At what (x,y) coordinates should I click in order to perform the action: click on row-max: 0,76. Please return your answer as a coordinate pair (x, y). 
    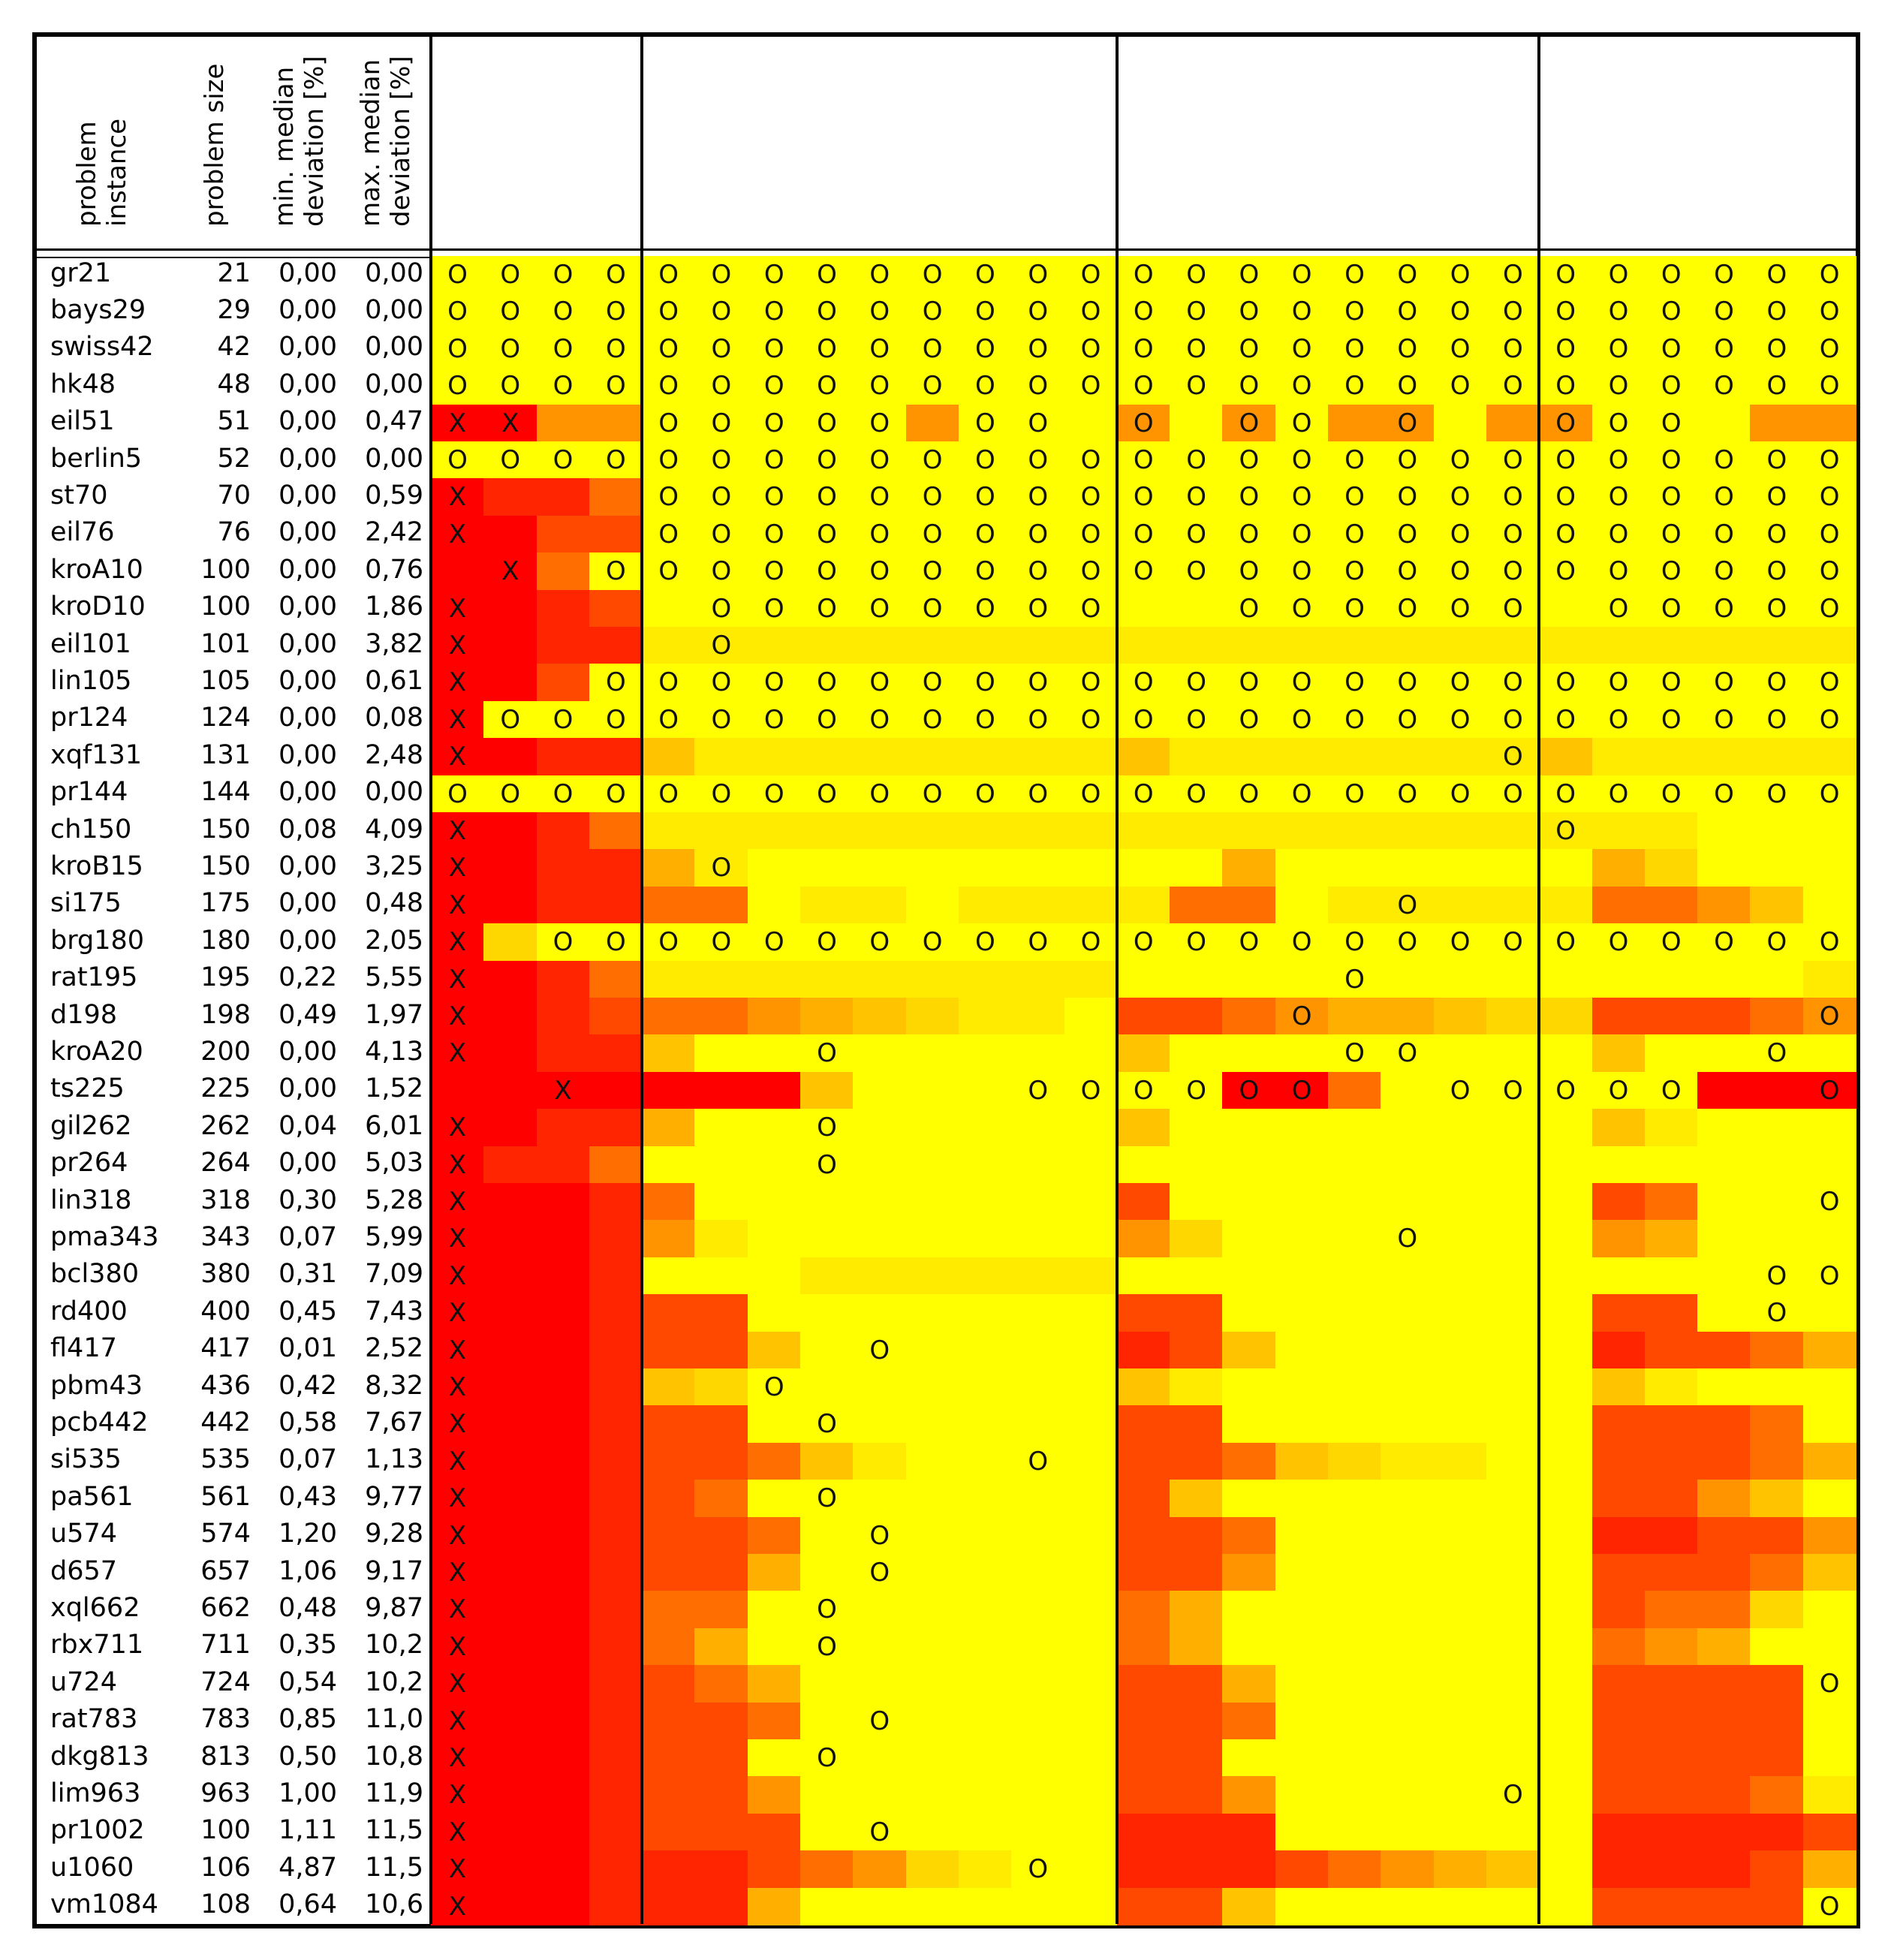
    Looking at the image, I should click on (394, 569).